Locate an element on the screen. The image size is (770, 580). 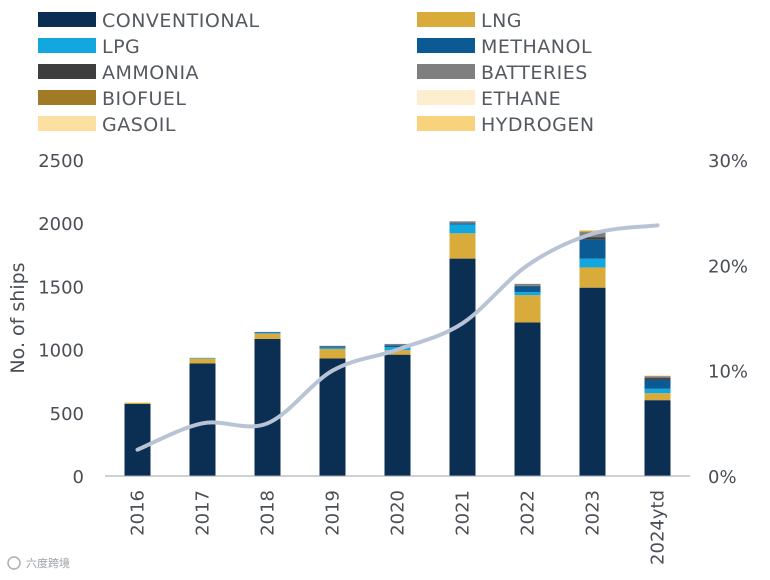
y-tick-label: 1000 is located at coordinates (61, 351).